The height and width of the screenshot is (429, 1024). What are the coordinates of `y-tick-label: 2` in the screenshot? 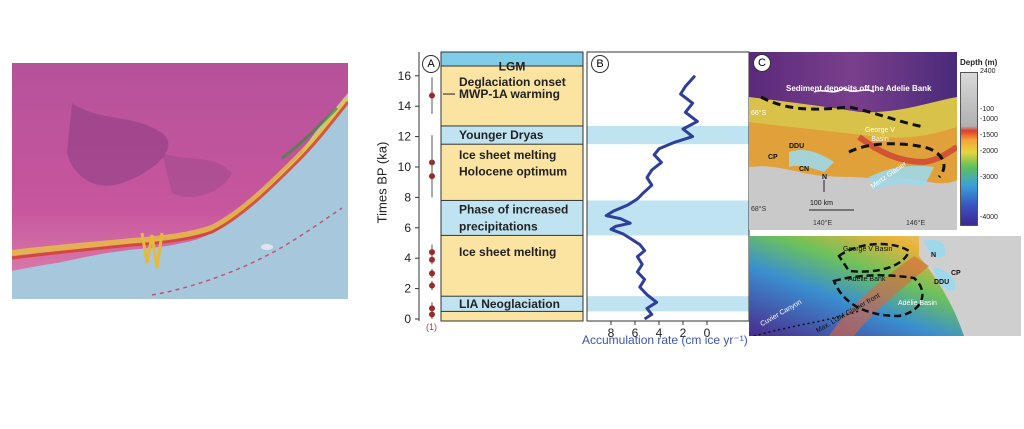 It's located at (407, 289).